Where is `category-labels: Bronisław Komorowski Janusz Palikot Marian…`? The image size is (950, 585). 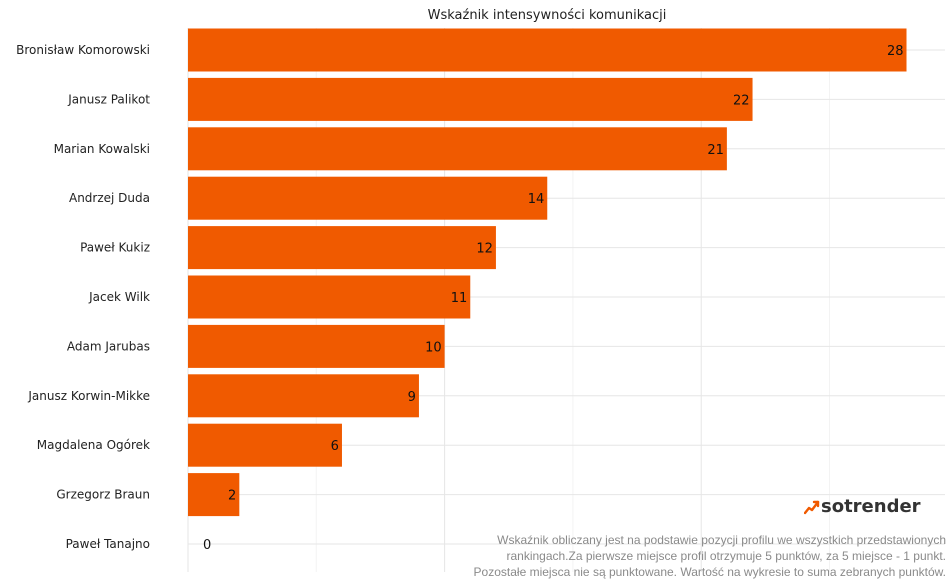 category-labels: Bronisław Komorowski Janusz Palikot Marian… is located at coordinates (83, 297).